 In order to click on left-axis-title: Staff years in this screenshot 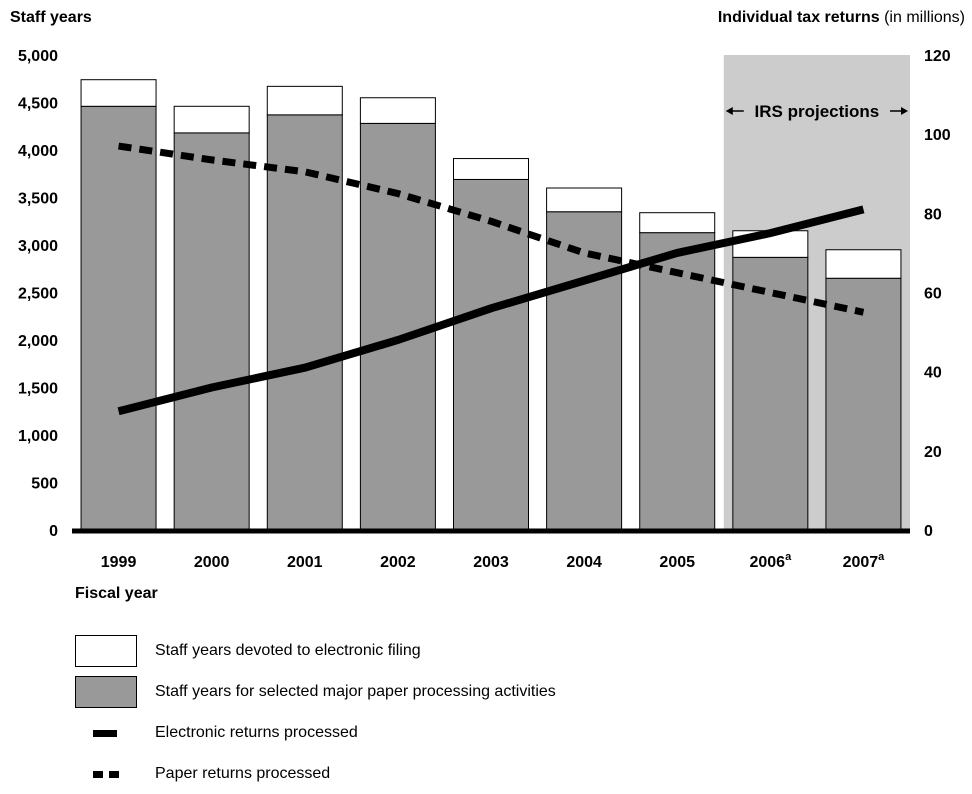, I will do `click(51, 17)`.